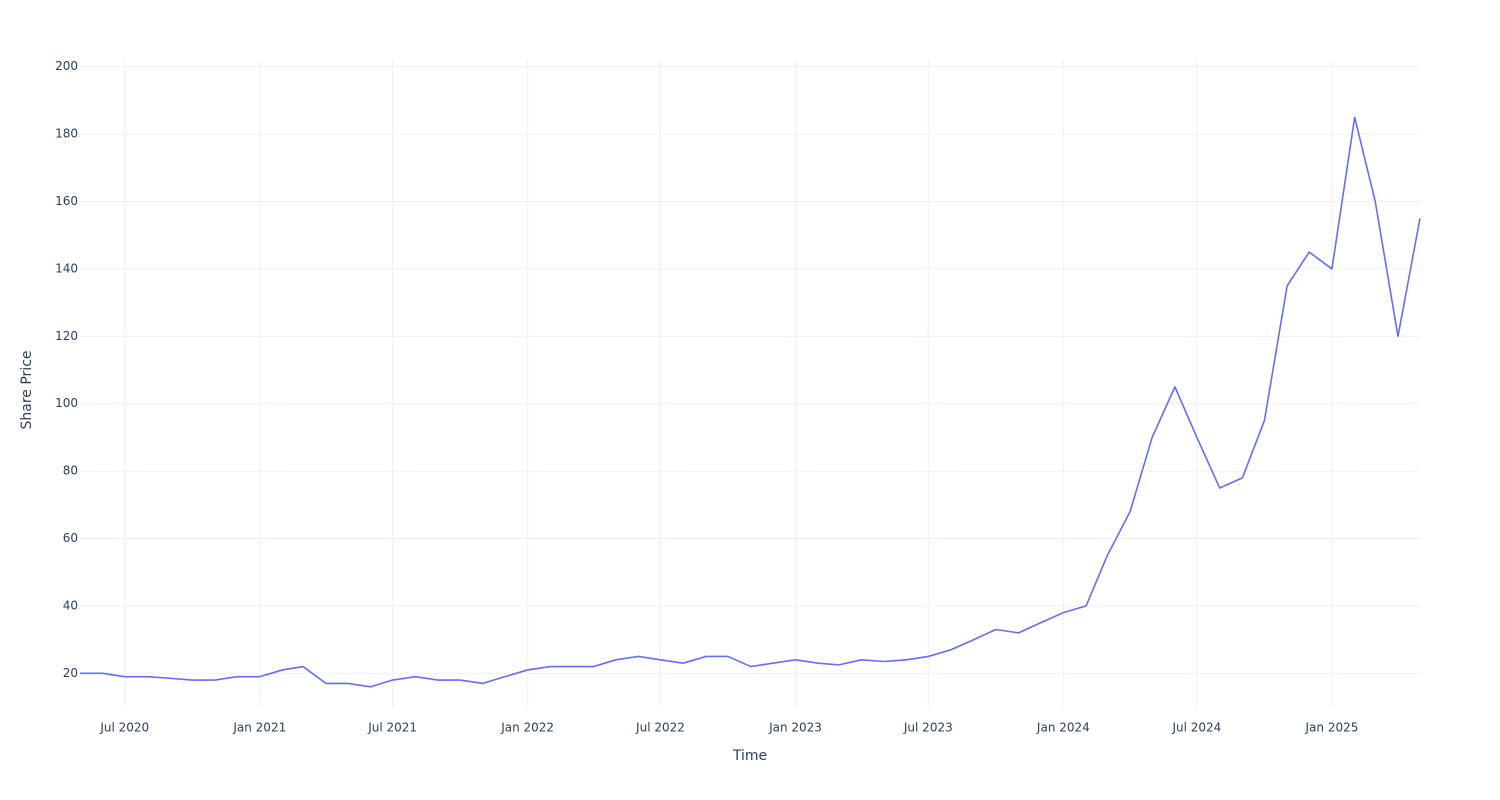 The width and height of the screenshot is (1500, 800). What do you see at coordinates (1063, 728) in the screenshot?
I see `x-tick-label: Jan 2024` at bounding box center [1063, 728].